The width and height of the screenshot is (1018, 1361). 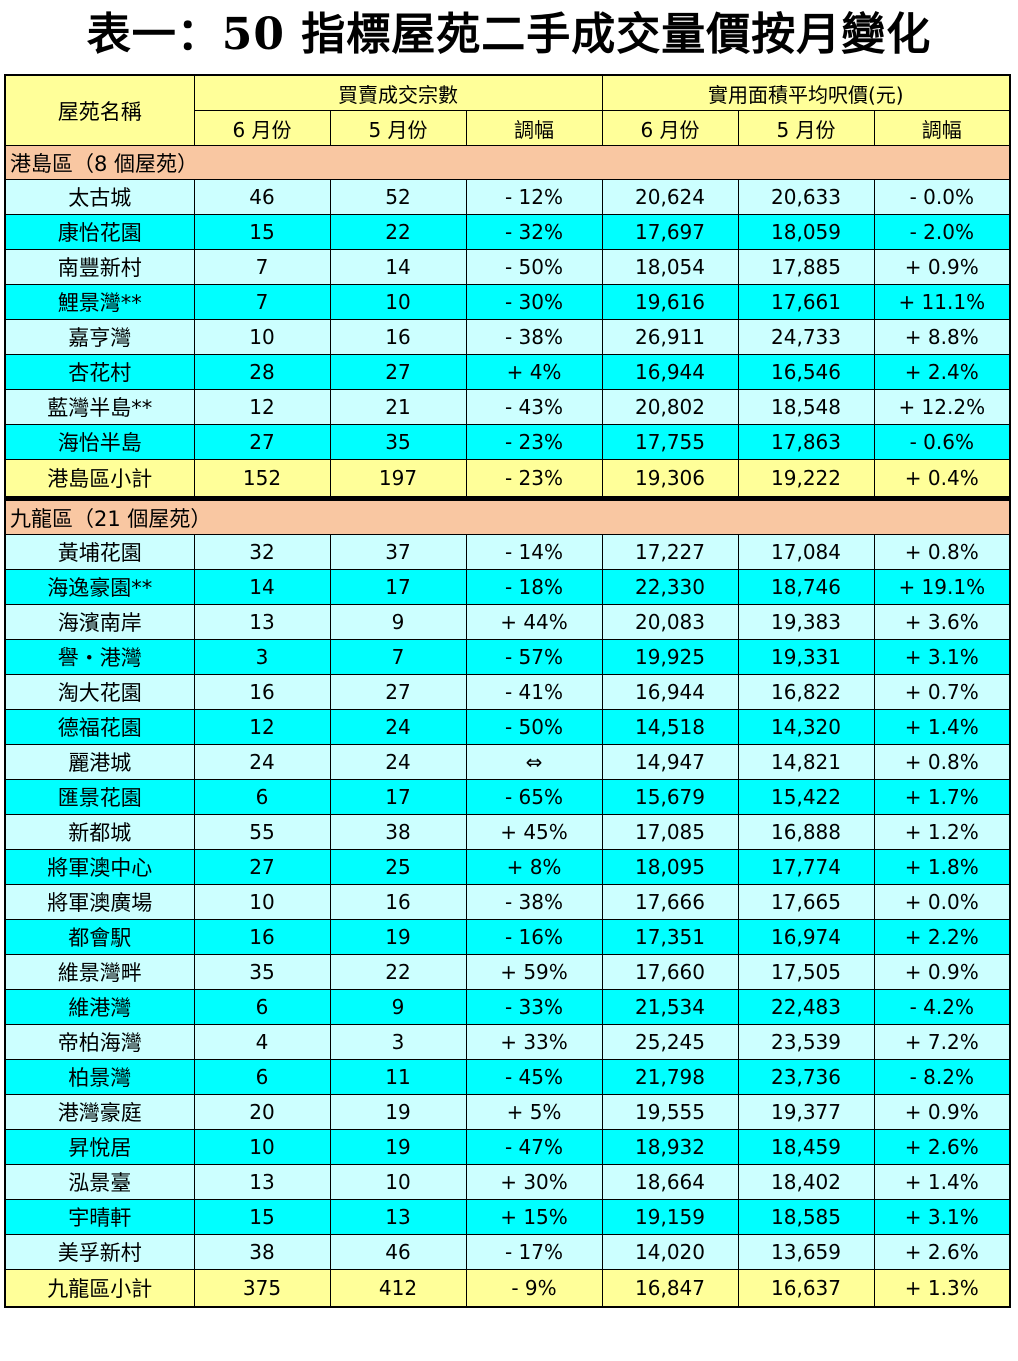 I want to click on table-row: 杏花村 28 27 + 4% 16,944 16,546 + 2.4%, so click(x=507, y=372).